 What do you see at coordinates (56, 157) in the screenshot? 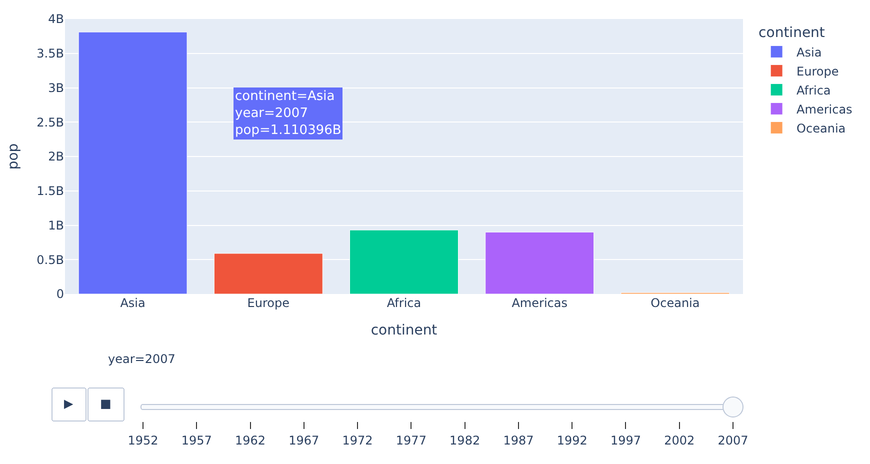
I see `y-tick-label: 2B` at bounding box center [56, 157].